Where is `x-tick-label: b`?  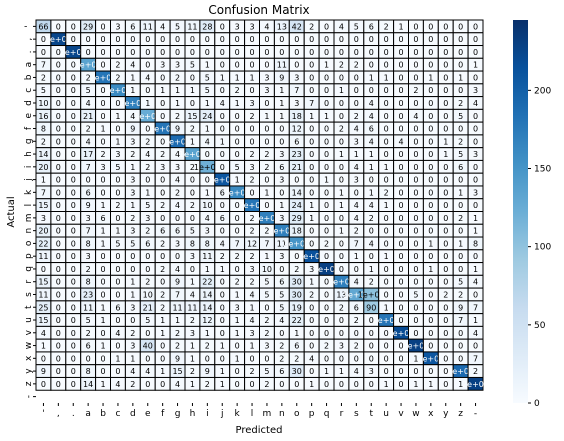 x-tick-label: b is located at coordinates (103, 414).